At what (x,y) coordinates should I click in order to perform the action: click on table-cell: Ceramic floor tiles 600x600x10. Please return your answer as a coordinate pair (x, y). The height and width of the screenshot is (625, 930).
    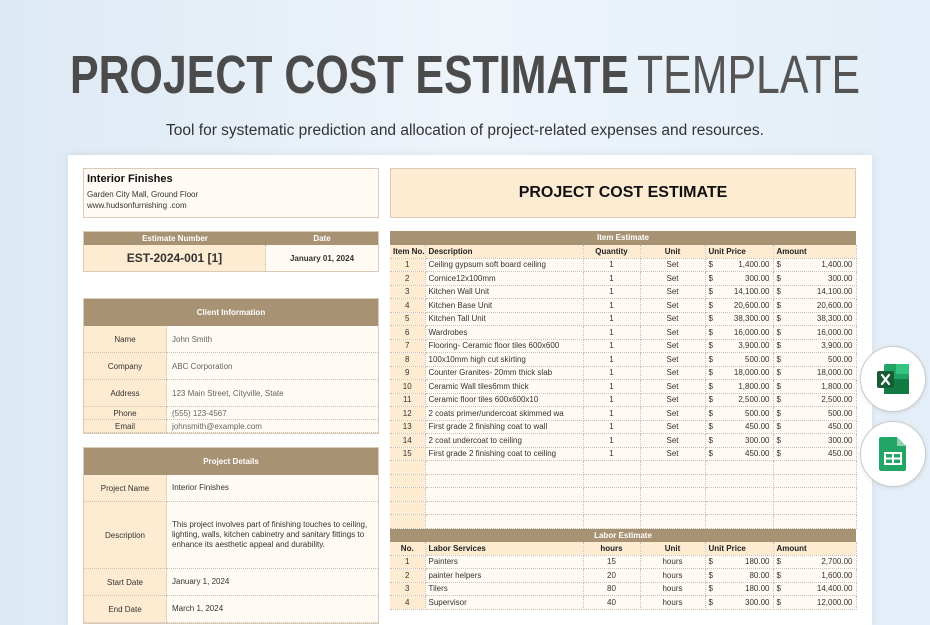
    Looking at the image, I should click on (504, 400).